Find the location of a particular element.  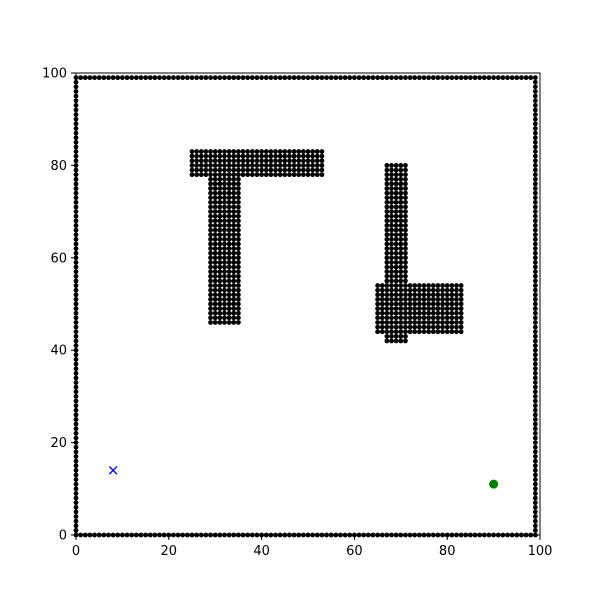

y-tick-label: 0 is located at coordinates (63, 536).